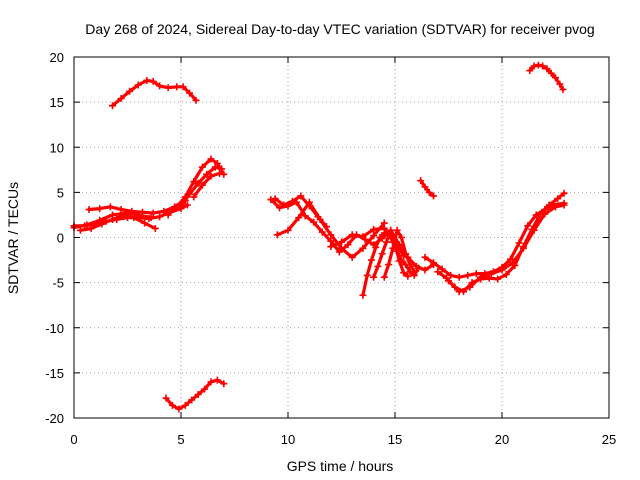  What do you see at coordinates (502, 439) in the screenshot?
I see `x-tick-label: 20` at bounding box center [502, 439].